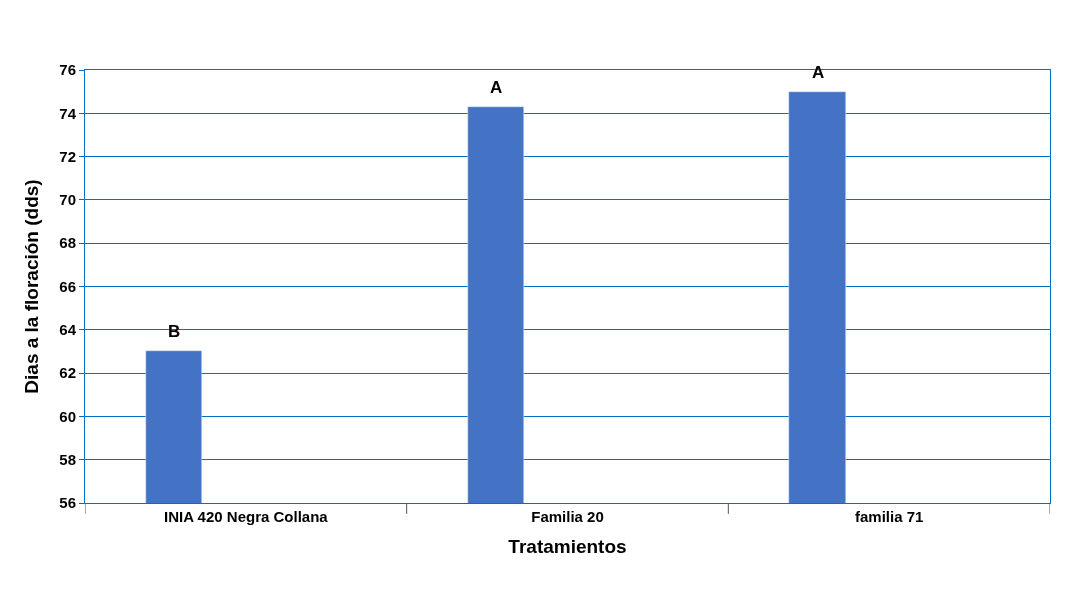  I want to click on y-tick-label: 76, so click(67, 70).